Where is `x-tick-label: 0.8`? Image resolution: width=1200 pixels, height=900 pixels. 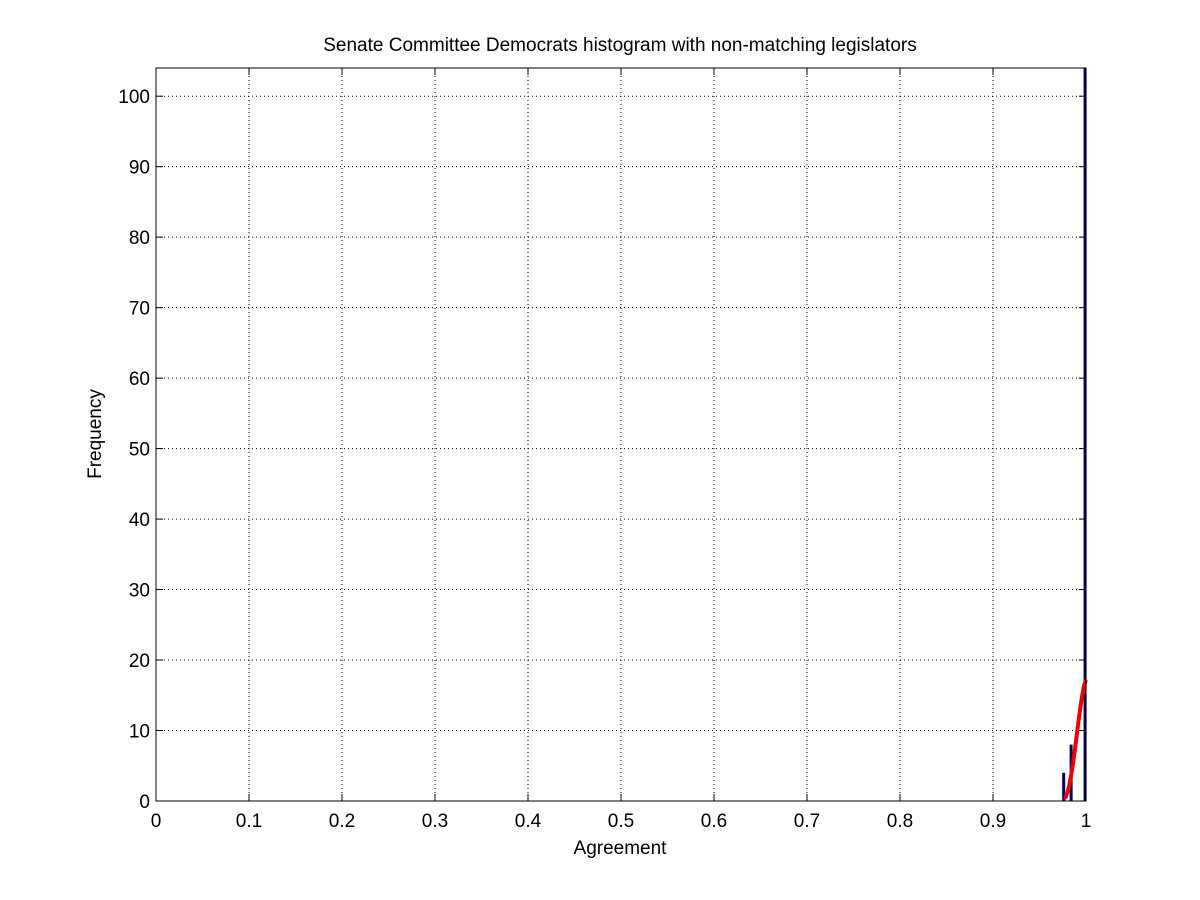 x-tick-label: 0.8 is located at coordinates (900, 821).